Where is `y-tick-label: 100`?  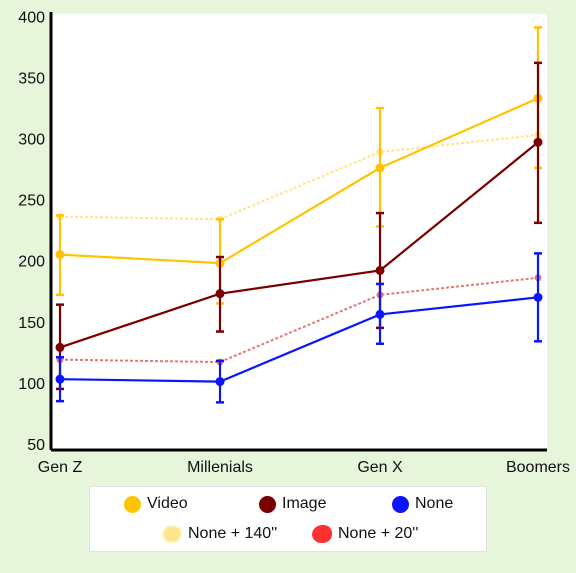 y-tick-label: 100 is located at coordinates (31, 384).